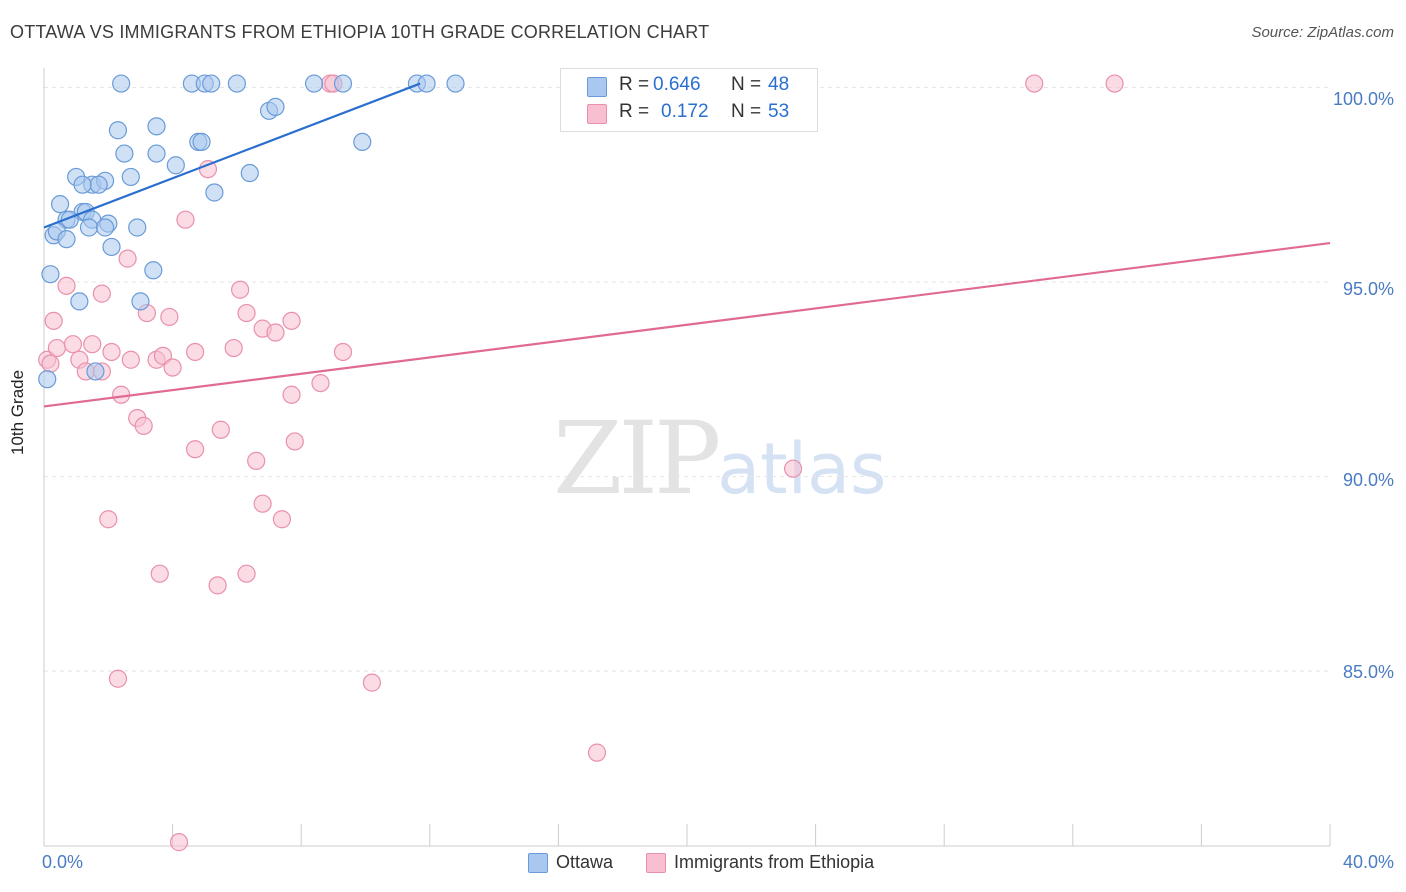 The image size is (1406, 892). What do you see at coordinates (746, 84) in the screenshot?
I see `ottawa-n-label: N =` at bounding box center [746, 84].